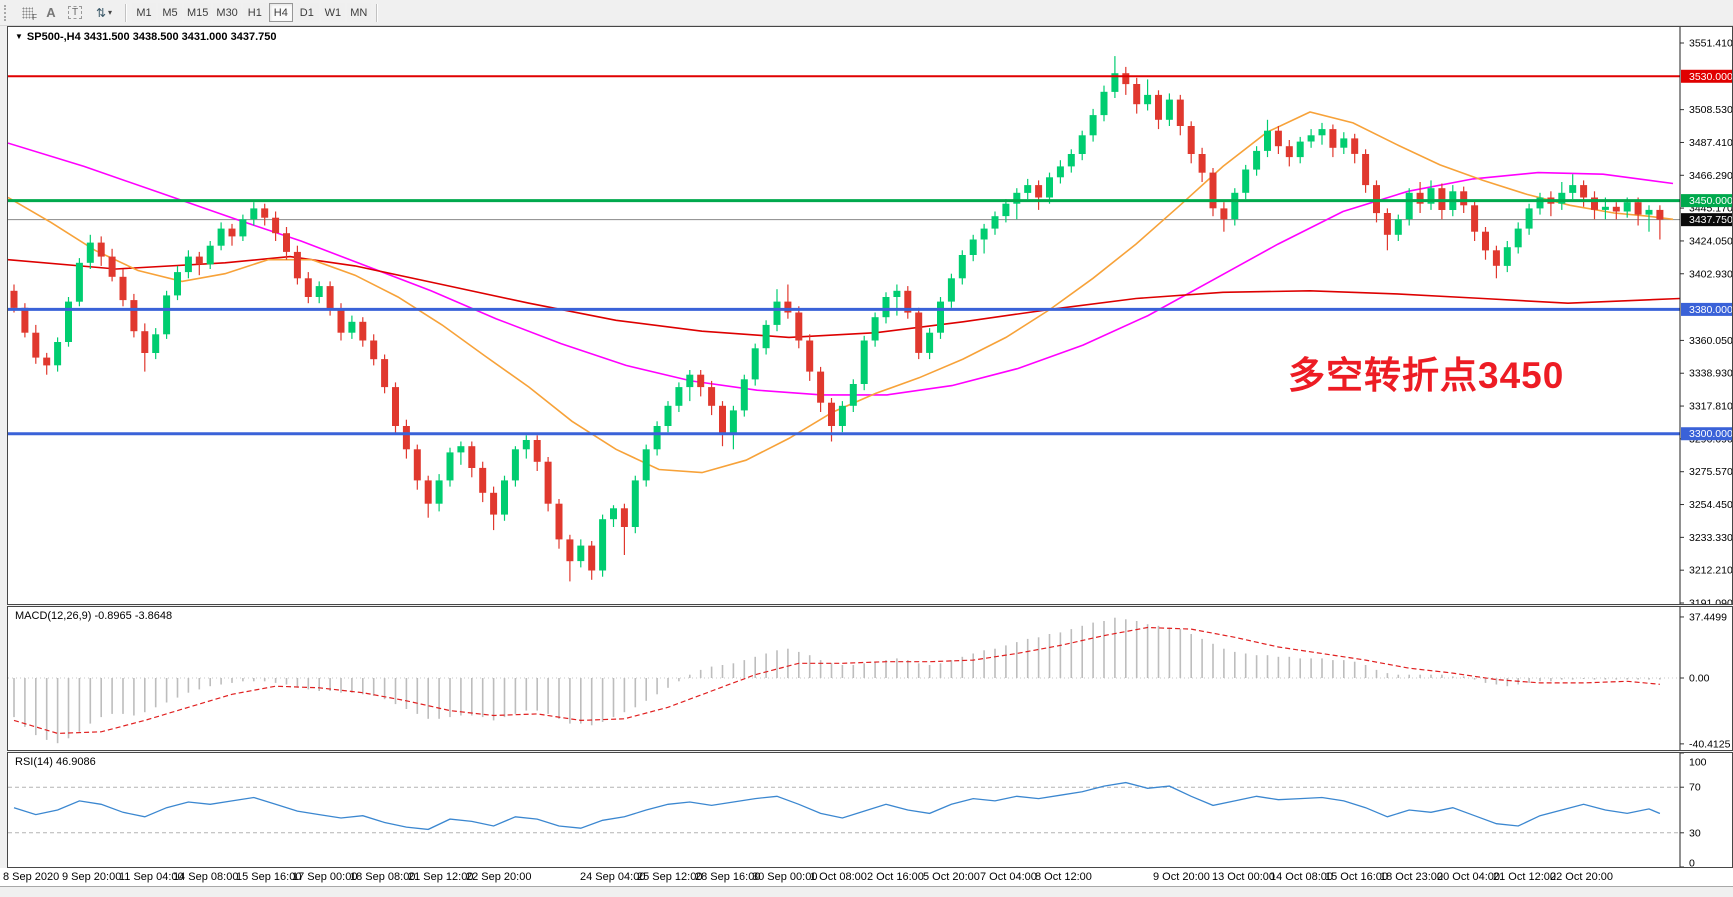 Image resolution: width=1733 pixels, height=897 pixels. I want to click on timeframe-h1-button: H1, so click(254, 12).